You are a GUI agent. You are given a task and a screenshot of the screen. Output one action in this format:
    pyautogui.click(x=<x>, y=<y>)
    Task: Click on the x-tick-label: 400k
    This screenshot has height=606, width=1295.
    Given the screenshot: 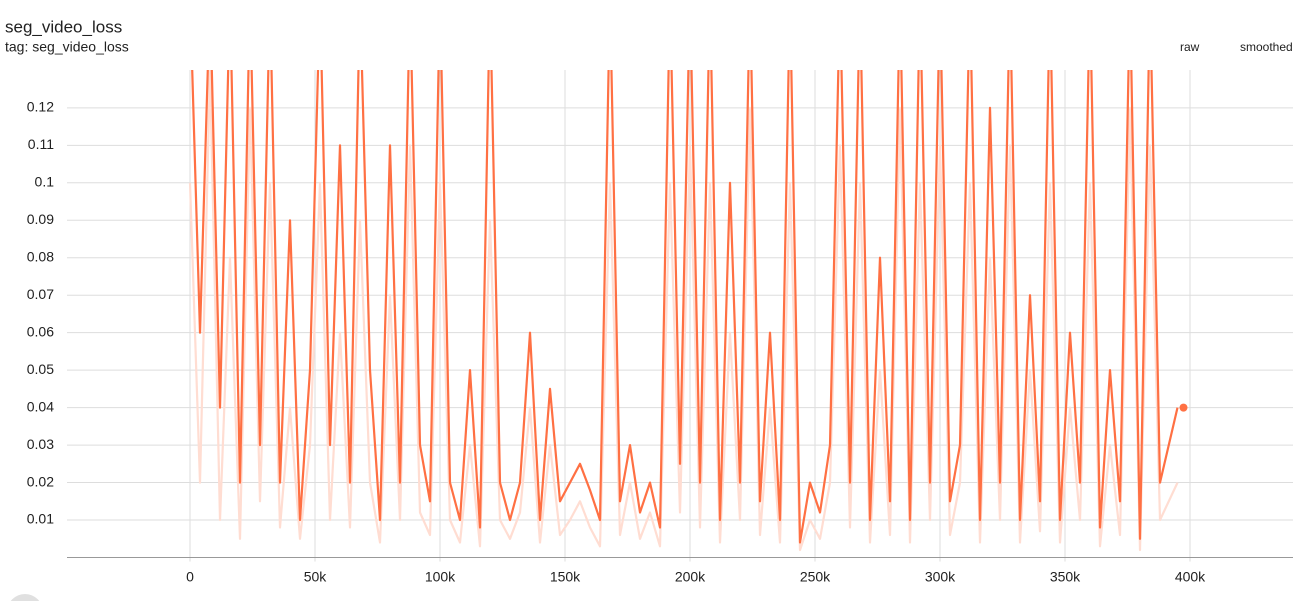 What is the action you would take?
    pyautogui.click(x=1190, y=577)
    